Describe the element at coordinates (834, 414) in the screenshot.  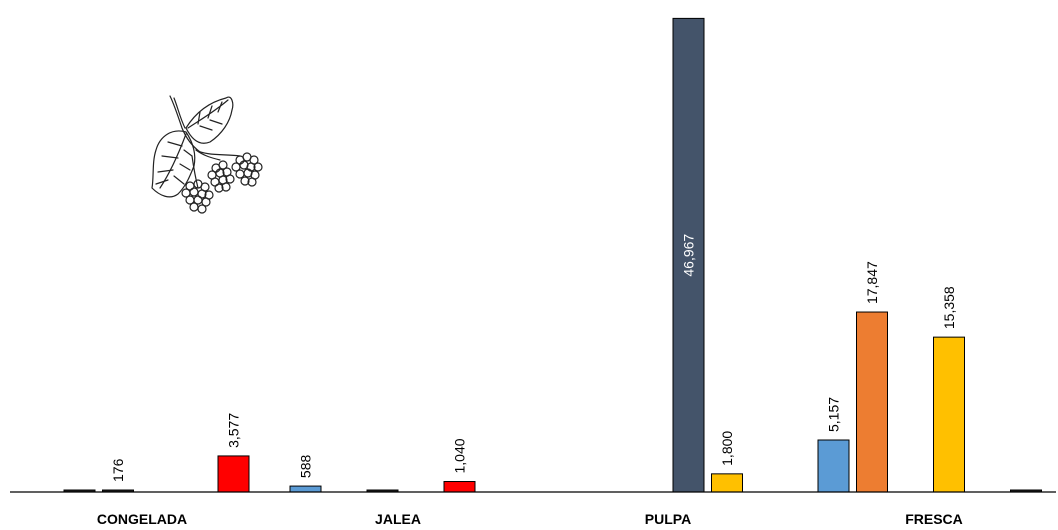
I see `data-label-fresca-0: 5,157` at that location.